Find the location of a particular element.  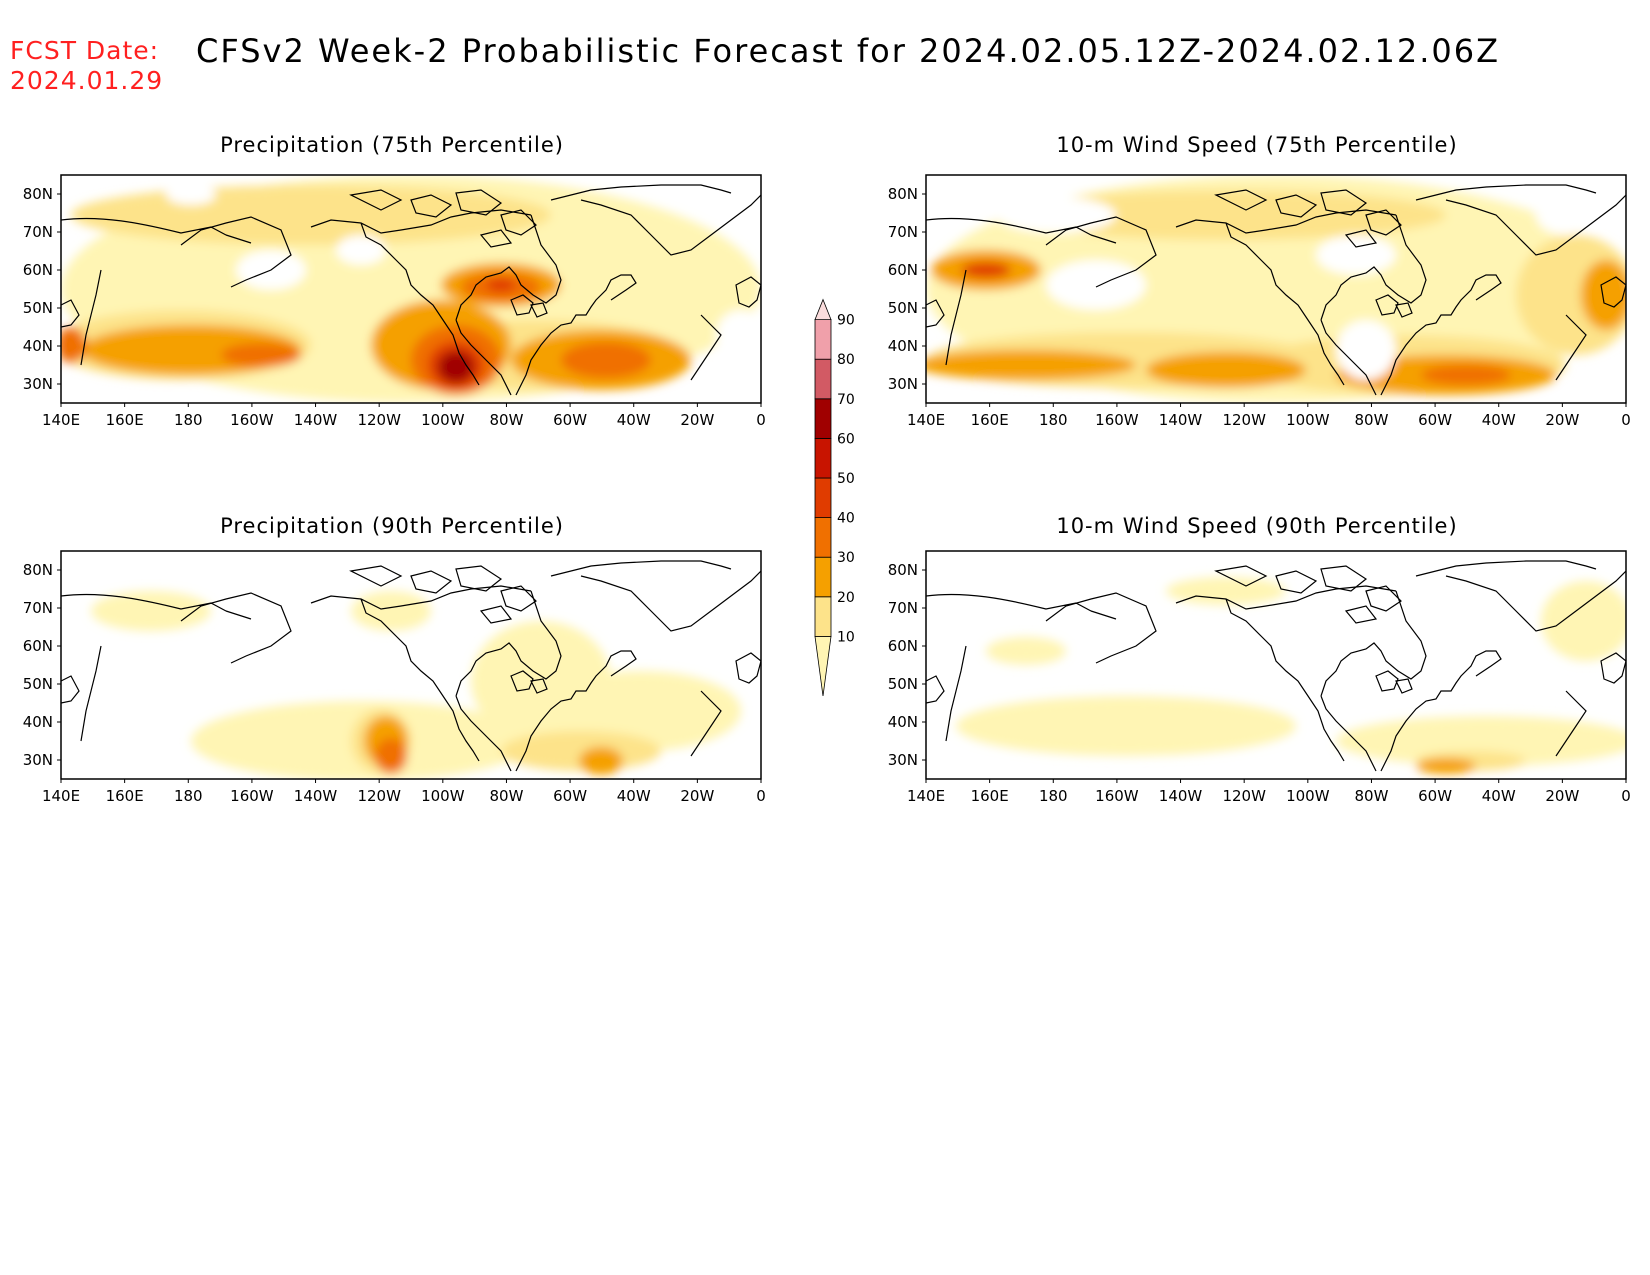

panel-title-wind90: 10-m Wind Speed (90th Percentile) is located at coordinates (1257, 526).